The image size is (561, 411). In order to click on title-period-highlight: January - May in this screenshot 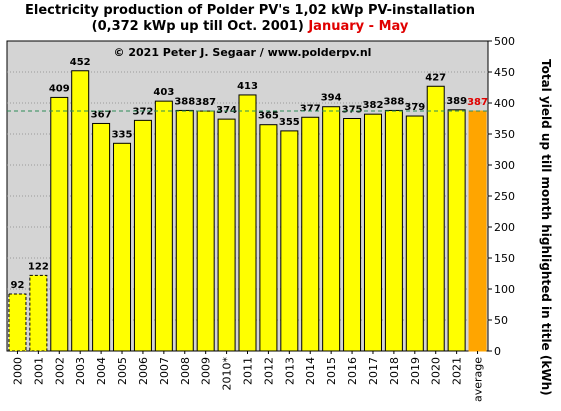, I will do `click(358, 26)`.